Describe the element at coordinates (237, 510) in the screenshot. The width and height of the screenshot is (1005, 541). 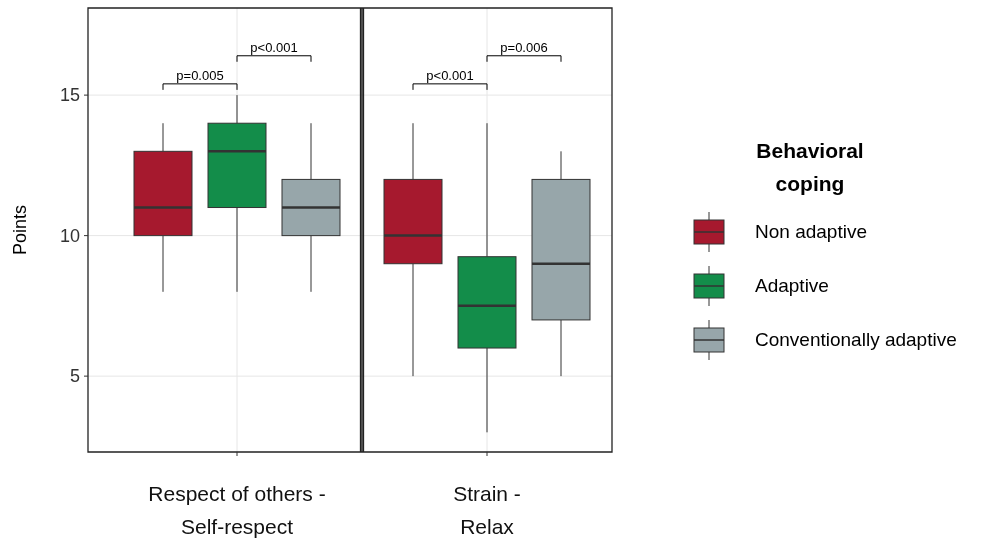
I see `x-tick-label: Respect of others - Self-respect` at that location.